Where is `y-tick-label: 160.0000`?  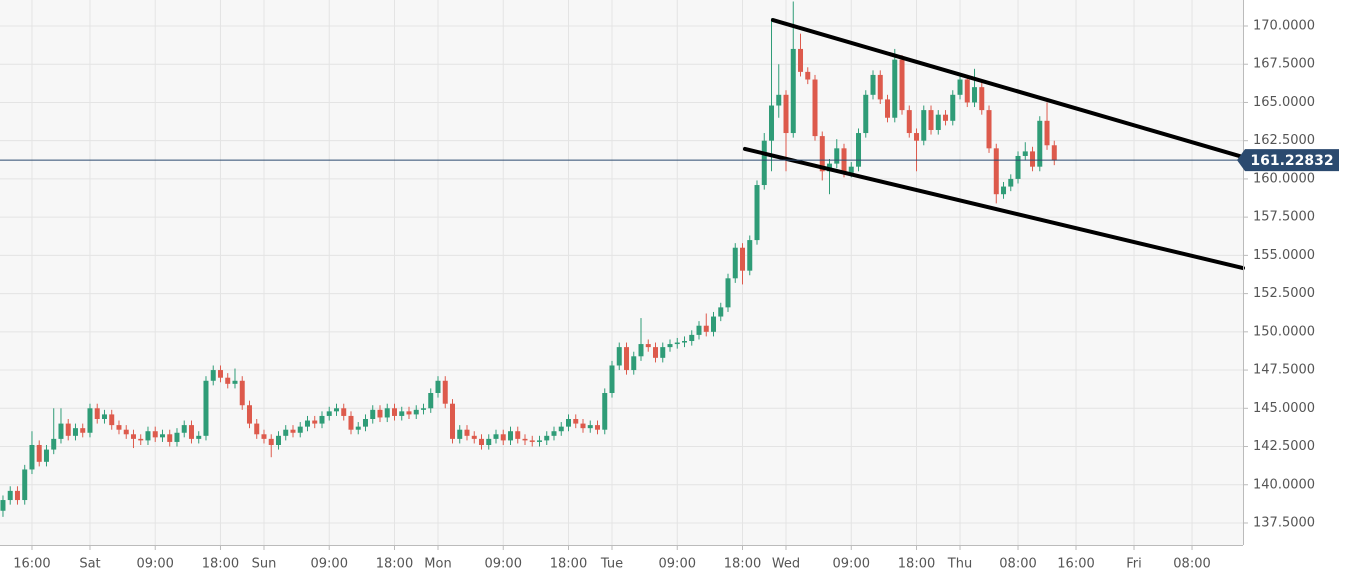 y-tick-label: 160.0000 is located at coordinates (1284, 178).